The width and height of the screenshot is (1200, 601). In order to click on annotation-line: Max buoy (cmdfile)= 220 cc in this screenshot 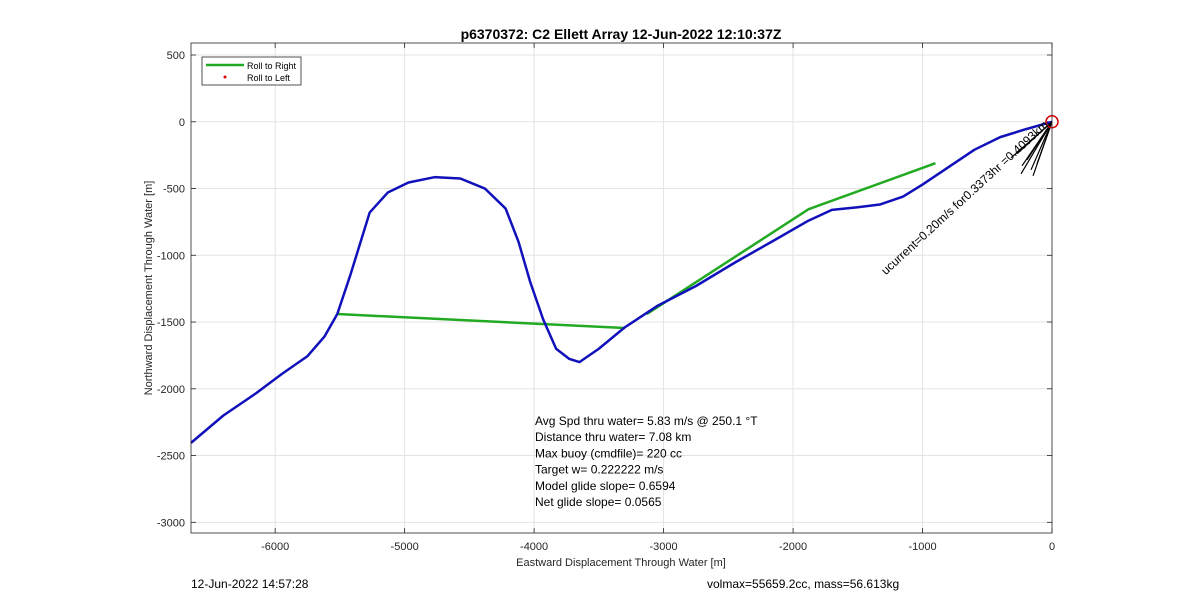, I will do `click(608, 453)`.